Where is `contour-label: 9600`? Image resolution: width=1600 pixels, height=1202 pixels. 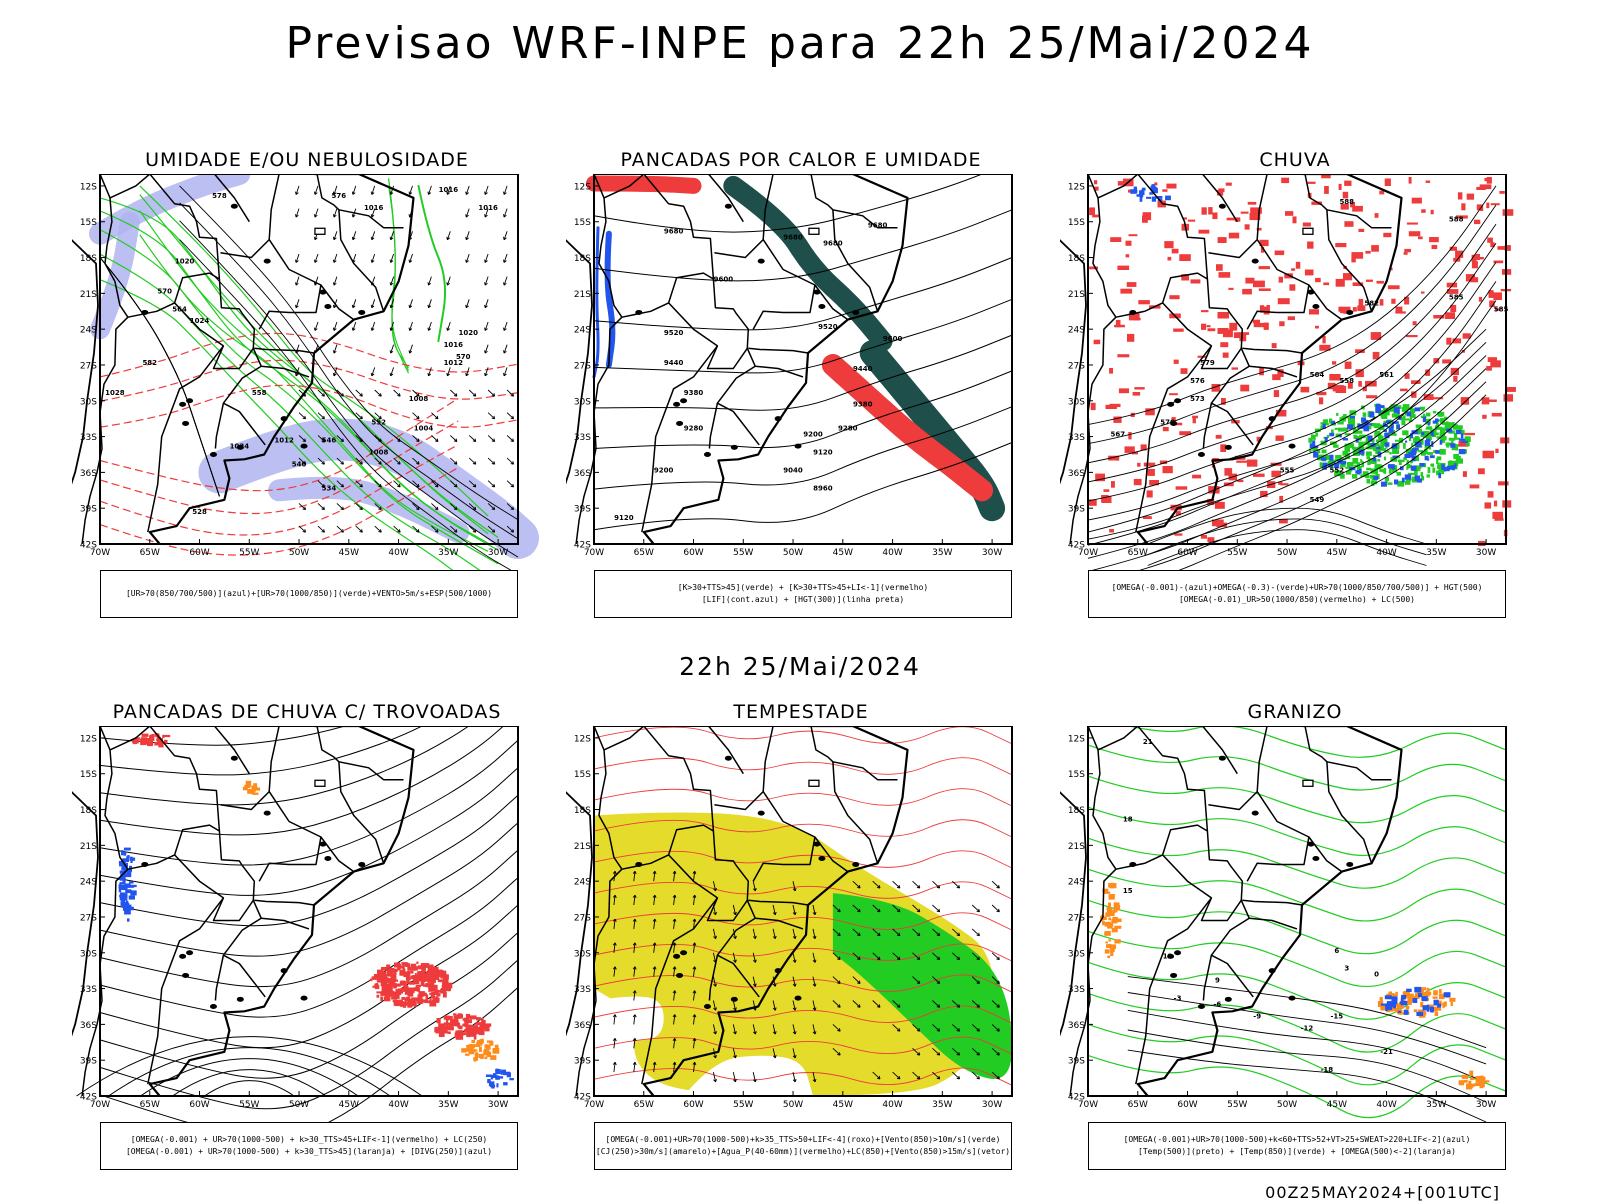 contour-label: 9600 is located at coordinates (724, 279).